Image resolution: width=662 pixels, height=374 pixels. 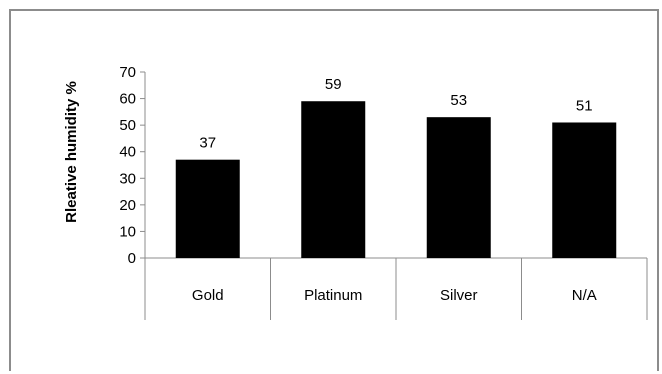 What do you see at coordinates (333, 84) in the screenshot?
I see `data-label: 59` at bounding box center [333, 84].